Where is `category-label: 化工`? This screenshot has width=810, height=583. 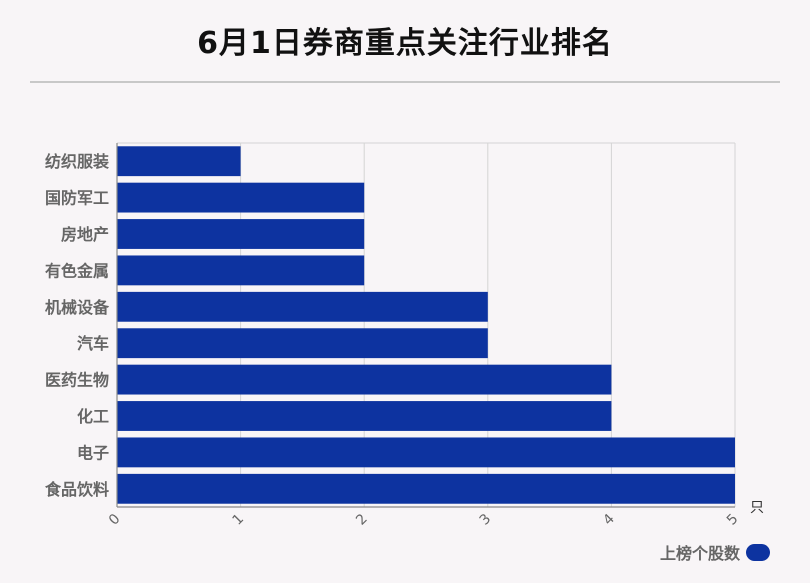
category-label: 化工 is located at coordinates (93, 416).